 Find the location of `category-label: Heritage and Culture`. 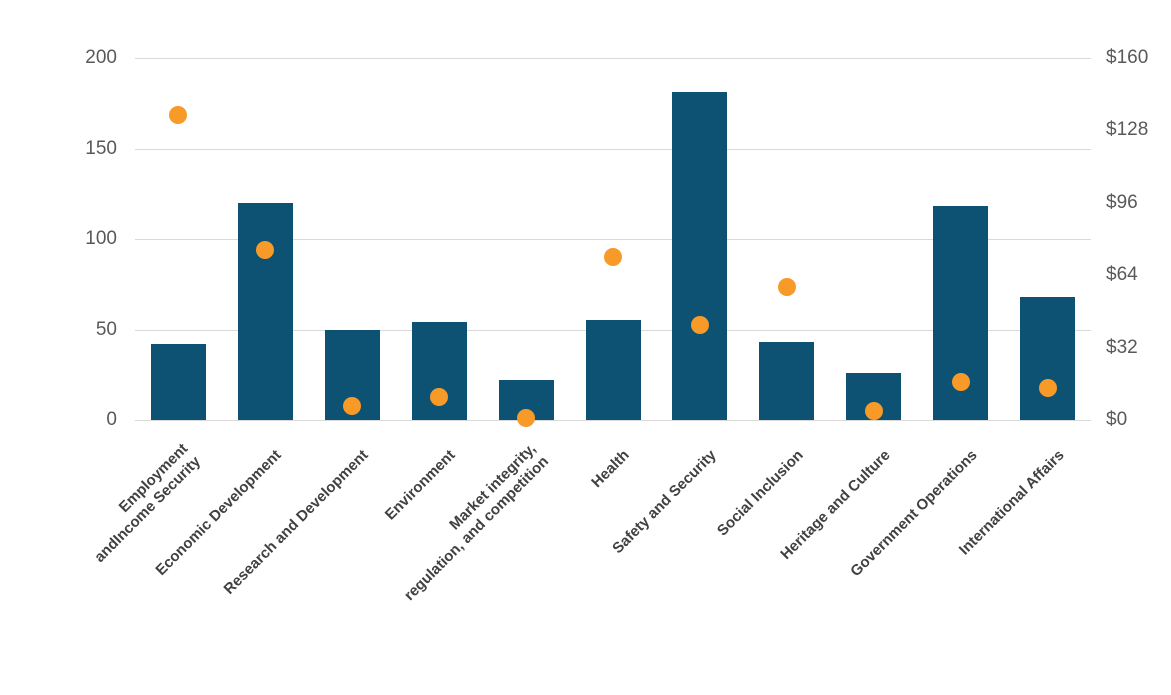

category-label: Heritage and Culture is located at coordinates (835, 504).